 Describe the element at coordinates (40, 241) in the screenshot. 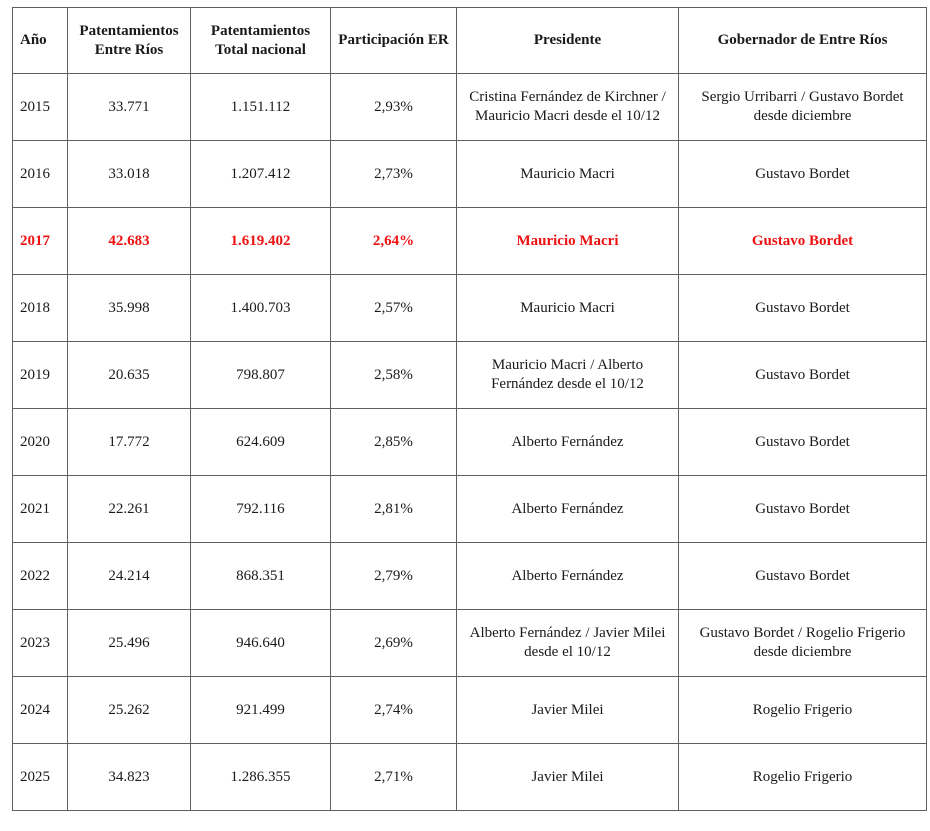

I see `cell-year: 2017` at that location.